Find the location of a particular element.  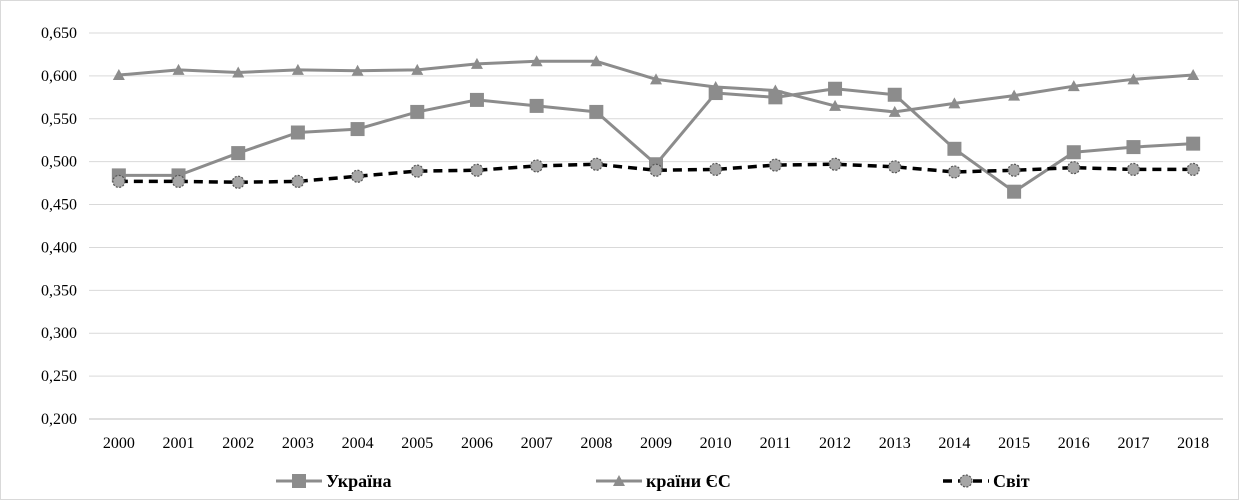

x-tick-label: 2009 is located at coordinates (656, 443).